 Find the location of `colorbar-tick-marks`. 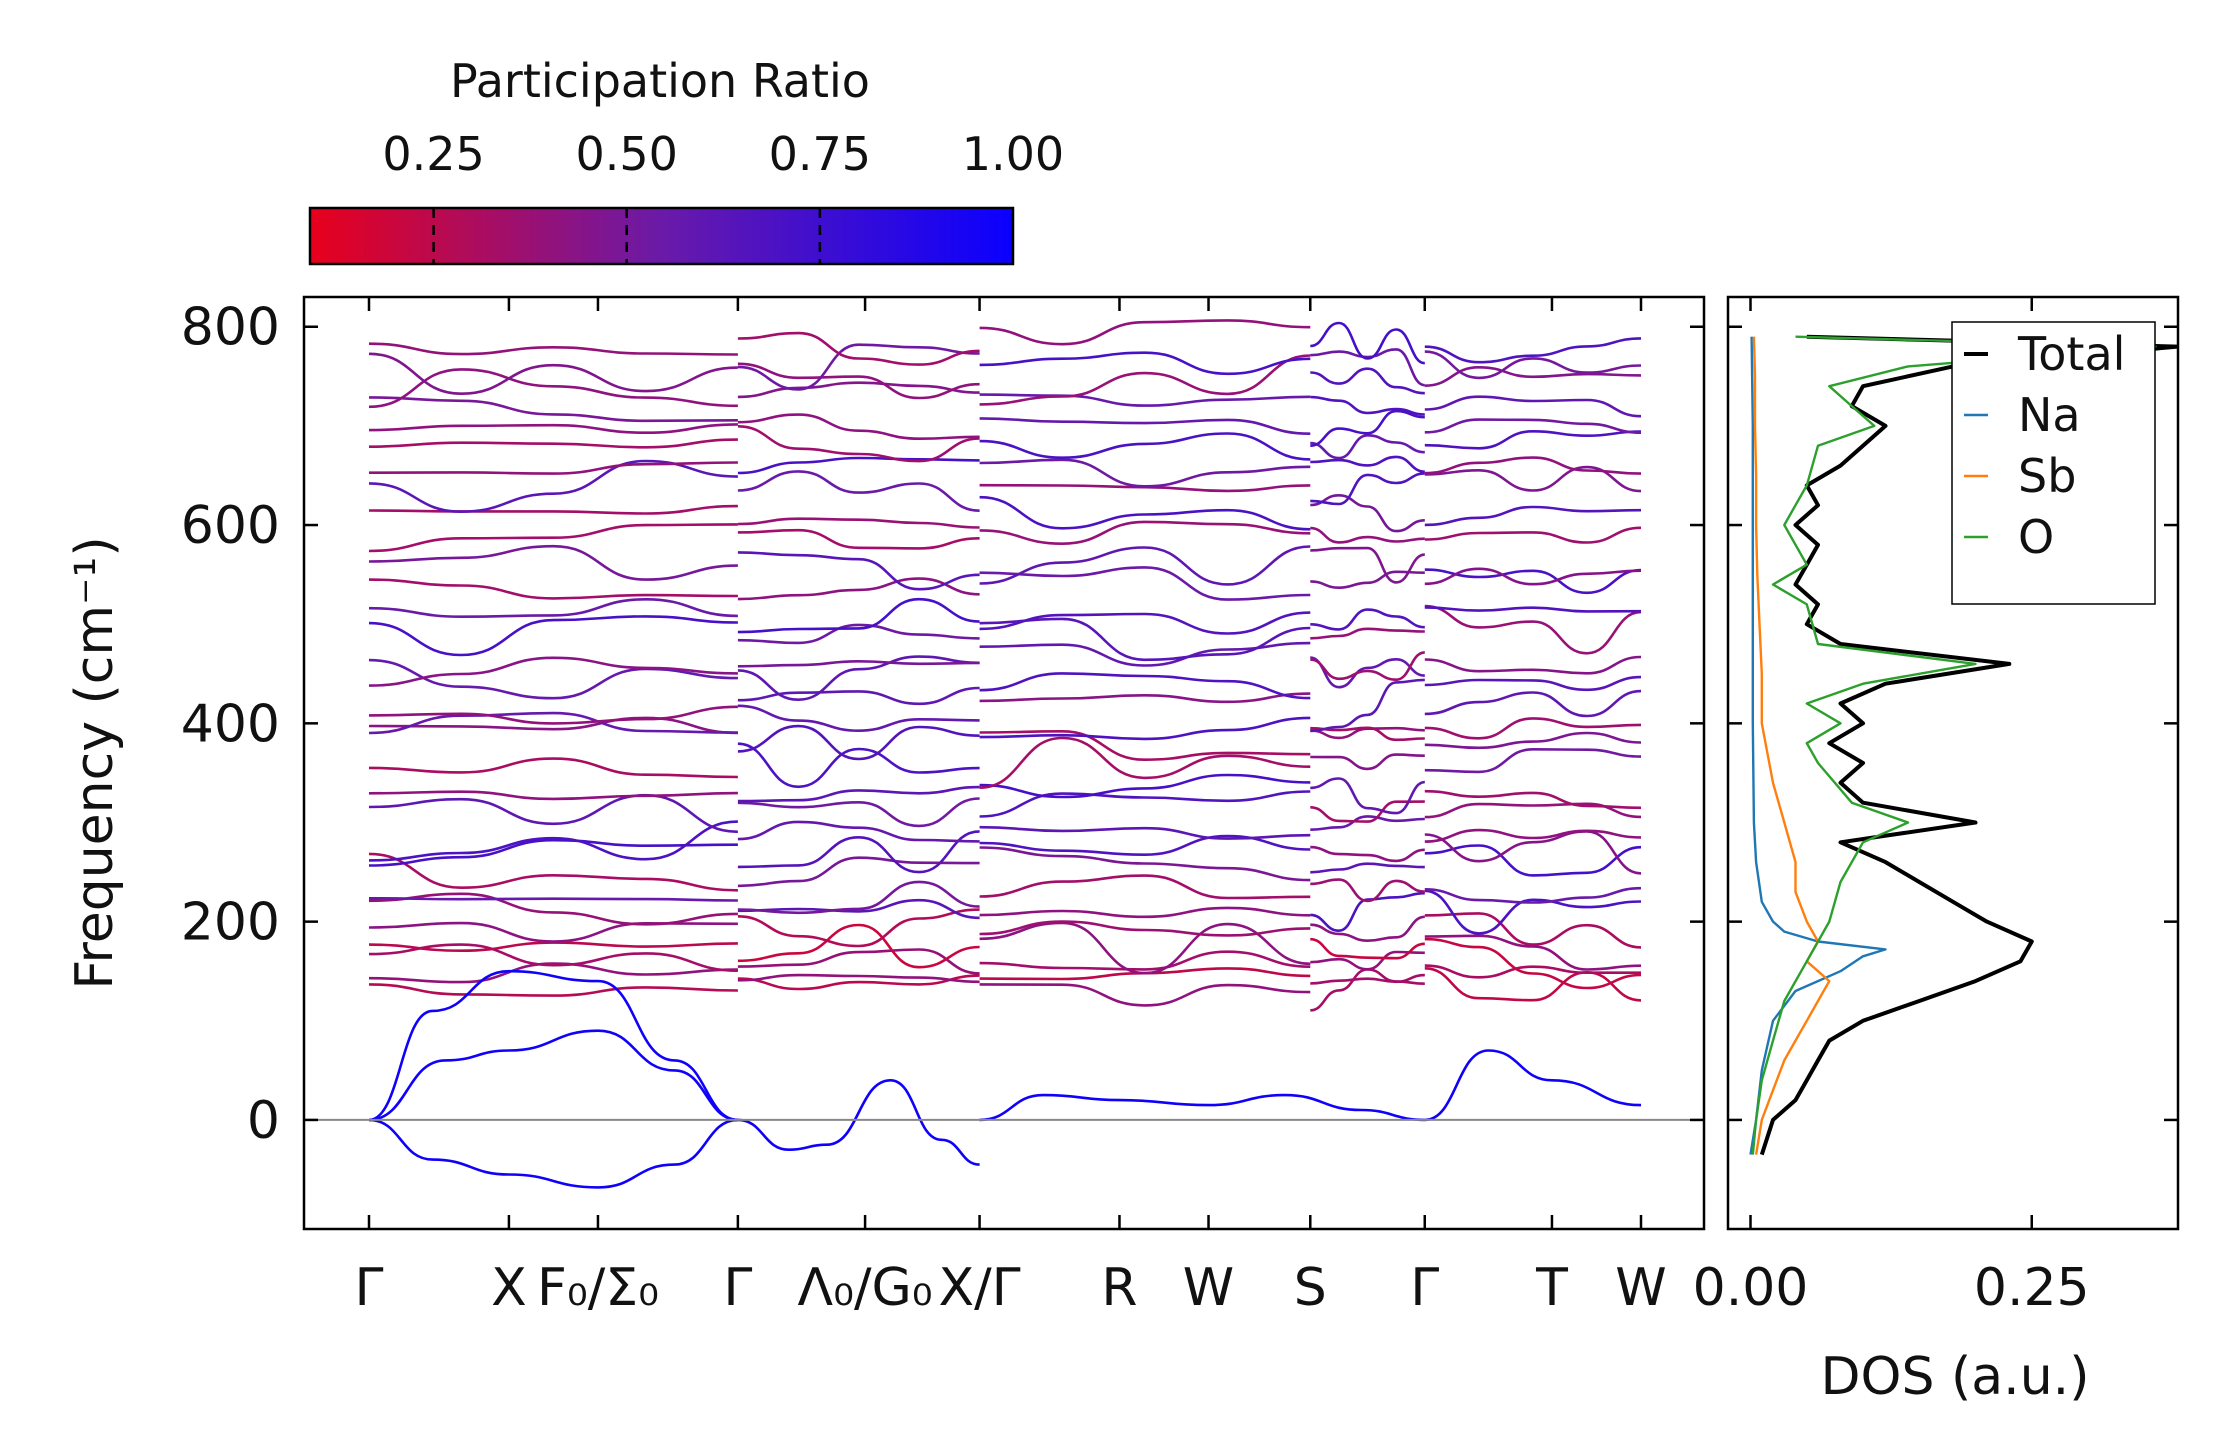

colorbar-tick-marks is located at coordinates (627, 236).